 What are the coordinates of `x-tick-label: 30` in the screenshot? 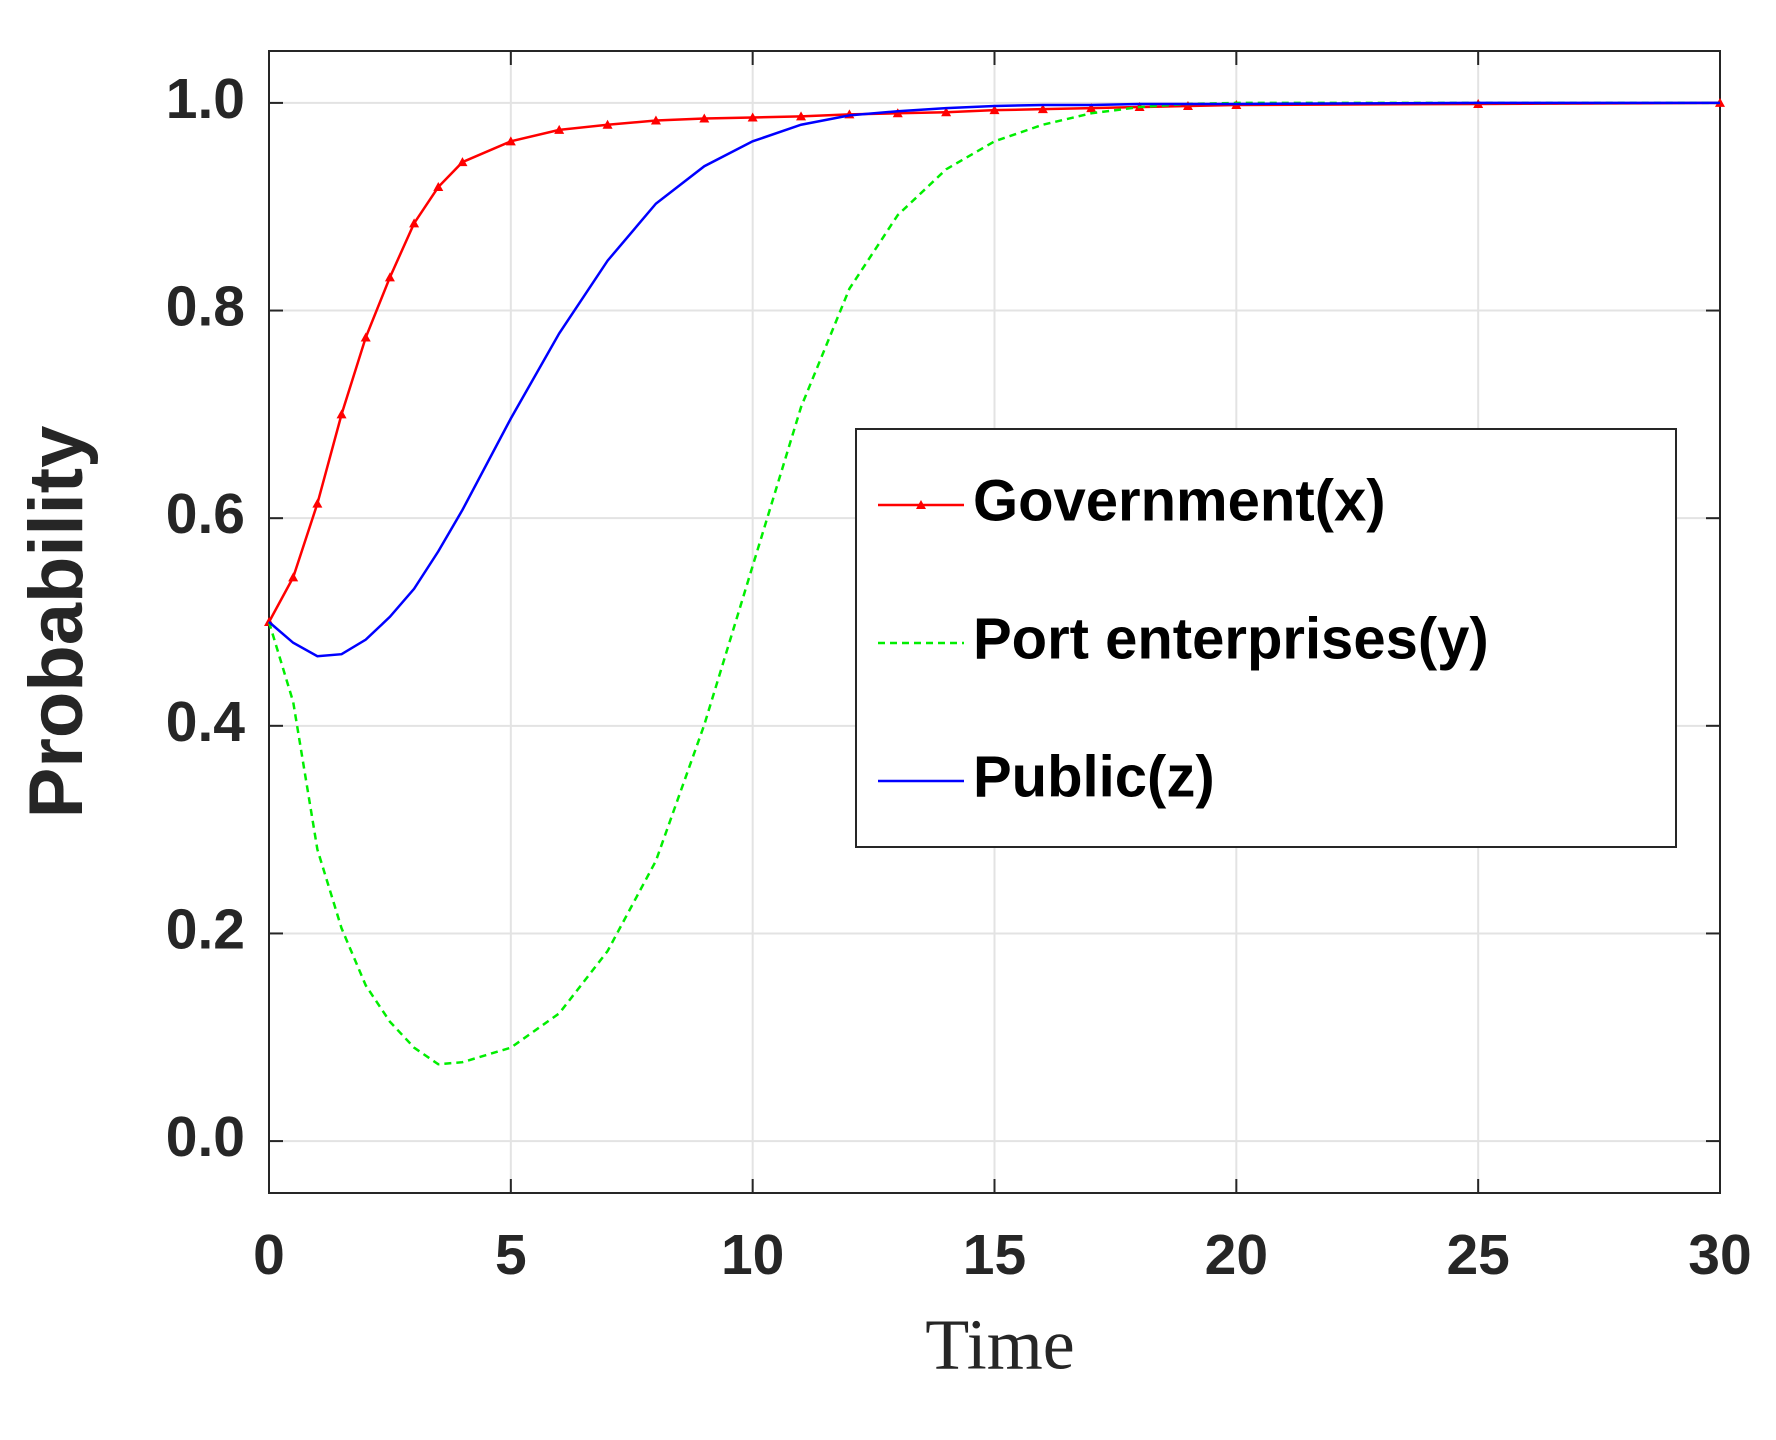 It's located at (1719, 1255).